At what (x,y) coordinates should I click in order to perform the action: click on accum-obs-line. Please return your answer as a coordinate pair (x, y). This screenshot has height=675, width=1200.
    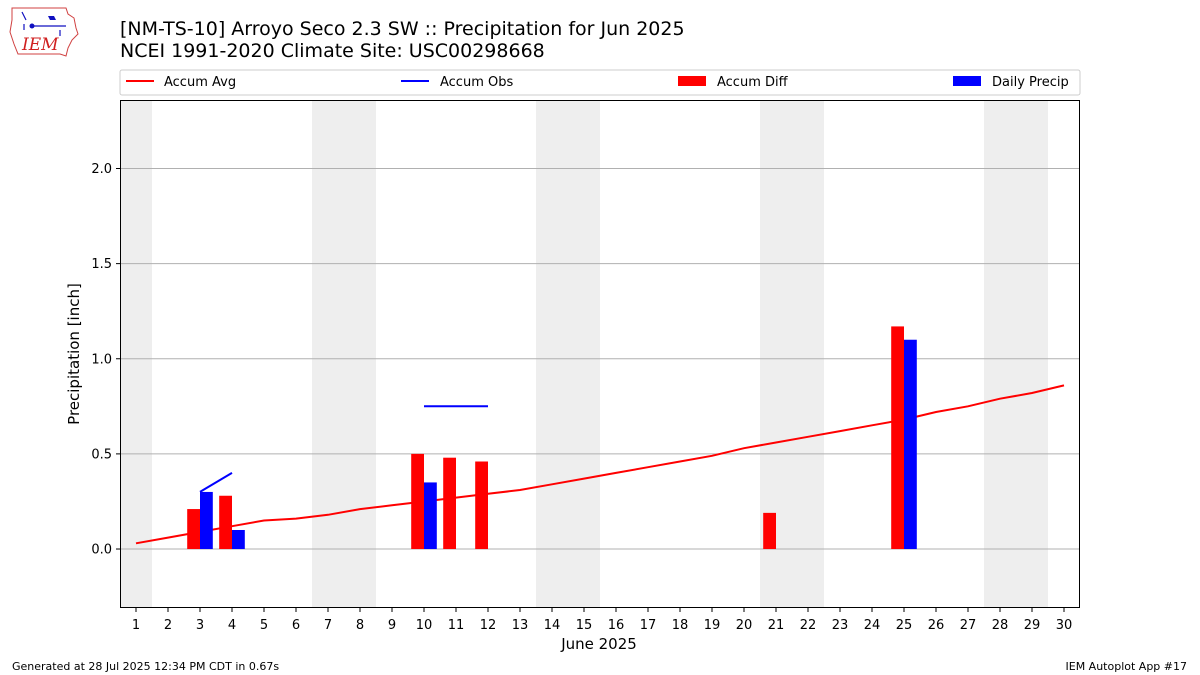
    Looking at the image, I should click on (216, 482).